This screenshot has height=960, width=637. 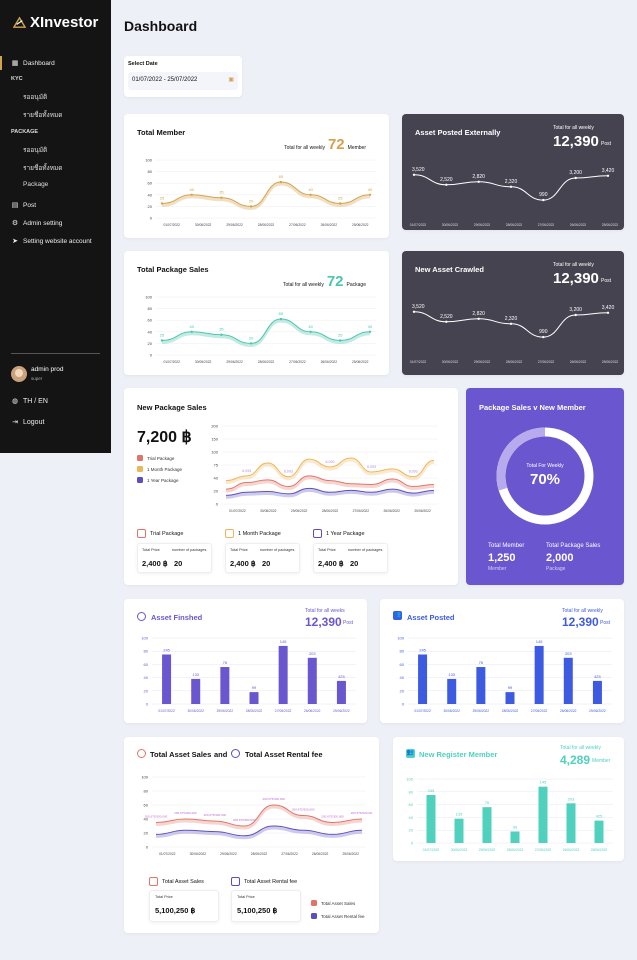 What do you see at coordinates (33, 63) in the screenshot?
I see `sidebar-item-dashboard: ▦ Dashboard` at bounding box center [33, 63].